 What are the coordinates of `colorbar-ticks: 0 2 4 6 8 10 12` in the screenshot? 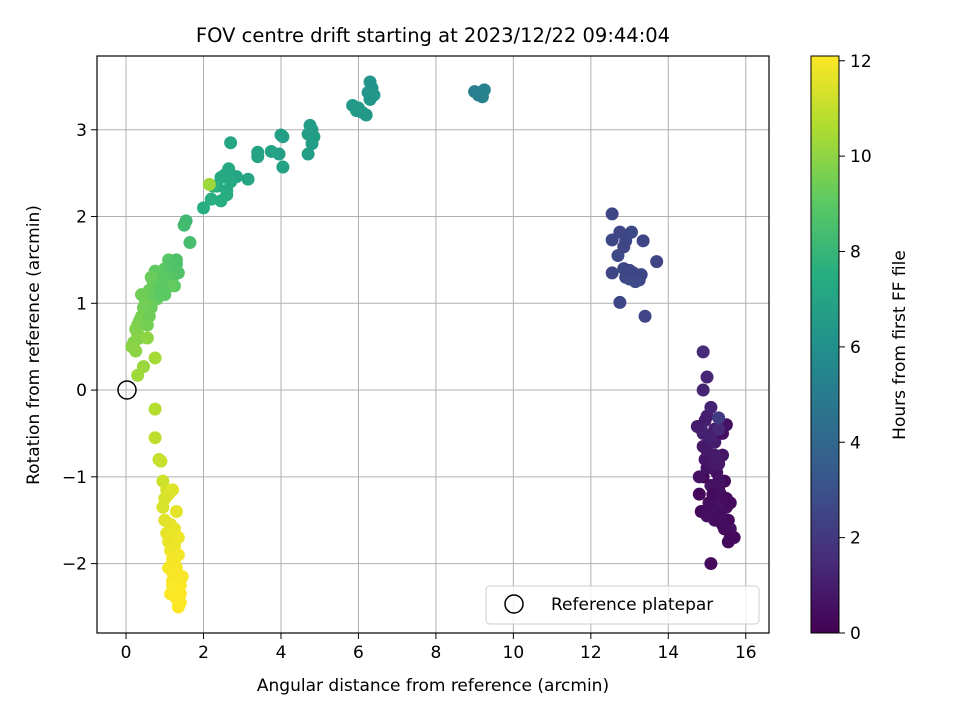 It's located at (855, 348).